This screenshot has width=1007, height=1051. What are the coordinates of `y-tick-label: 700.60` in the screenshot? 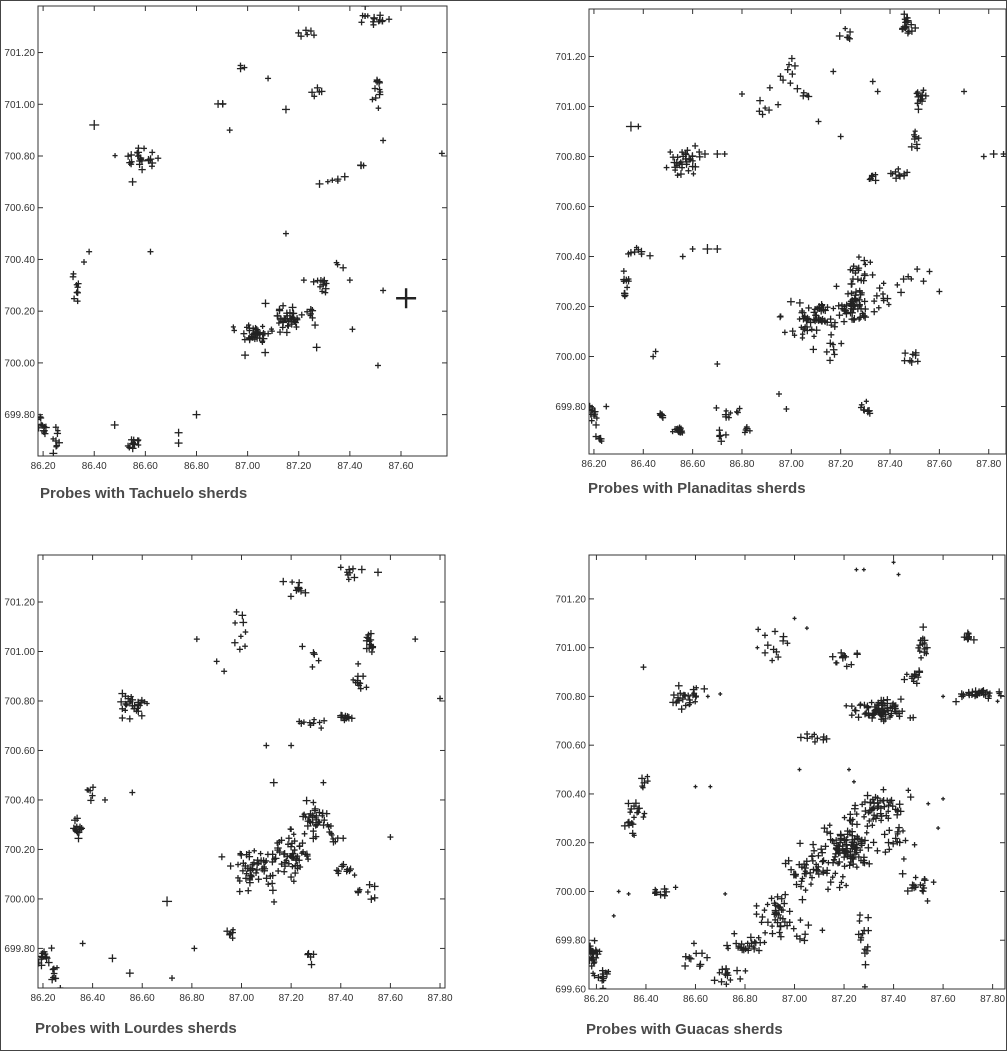 It's located at (570, 746).